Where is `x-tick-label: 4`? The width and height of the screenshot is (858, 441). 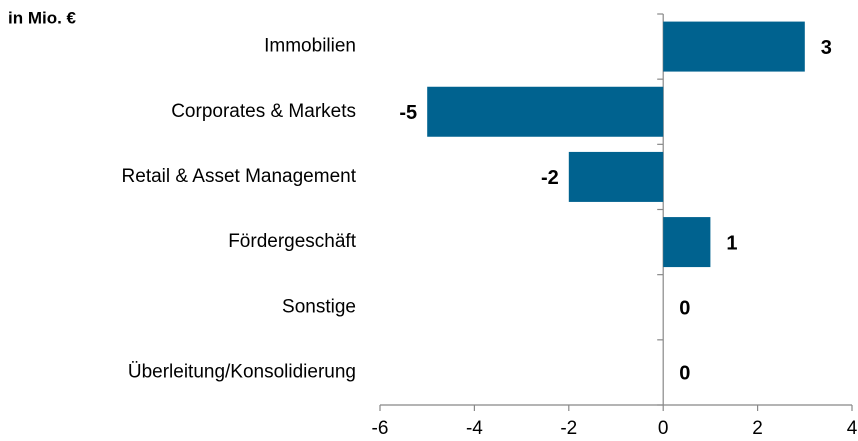 x-tick-label: 4 is located at coordinates (852, 428).